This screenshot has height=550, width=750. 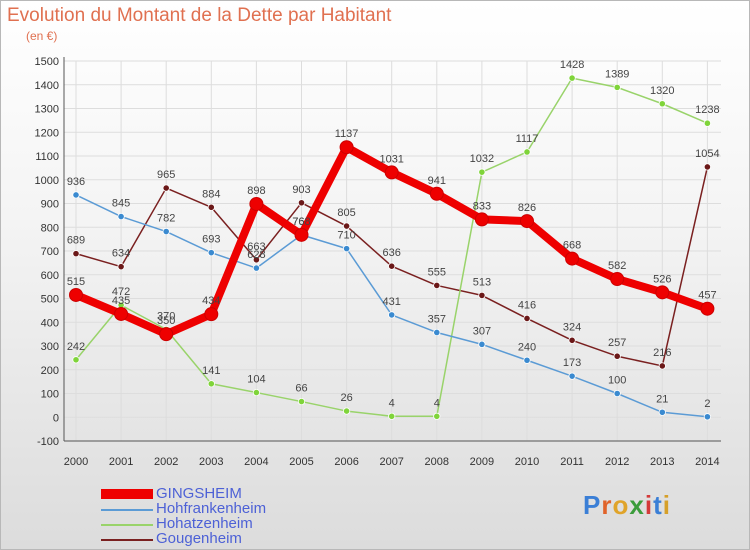 What do you see at coordinates (50, 395) in the screenshot?
I see `y-tick-label: 100` at bounding box center [50, 395].